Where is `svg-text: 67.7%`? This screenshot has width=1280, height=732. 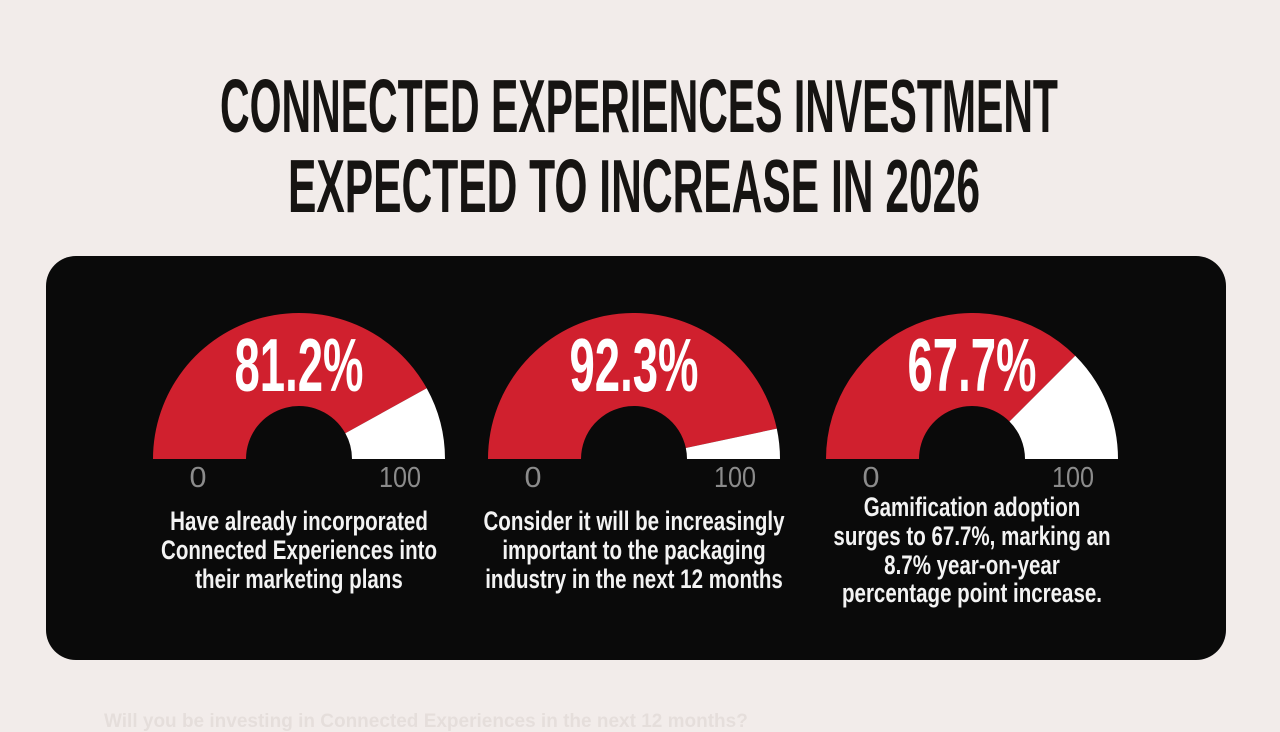
svg-text: 67.7% is located at coordinates (972, 365).